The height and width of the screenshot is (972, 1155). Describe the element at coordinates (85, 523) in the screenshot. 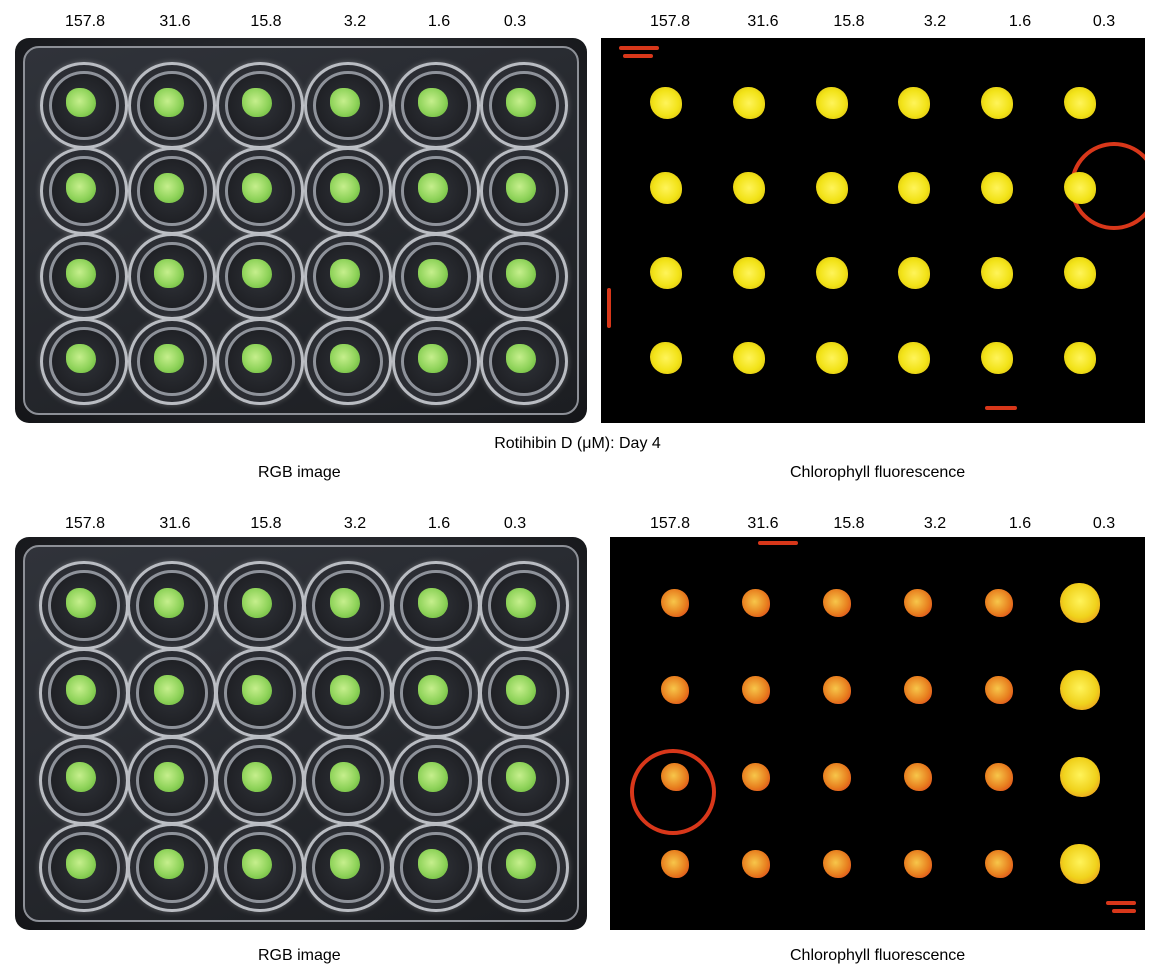

I see `bottom-rgb-conc-1: 157.8` at that location.